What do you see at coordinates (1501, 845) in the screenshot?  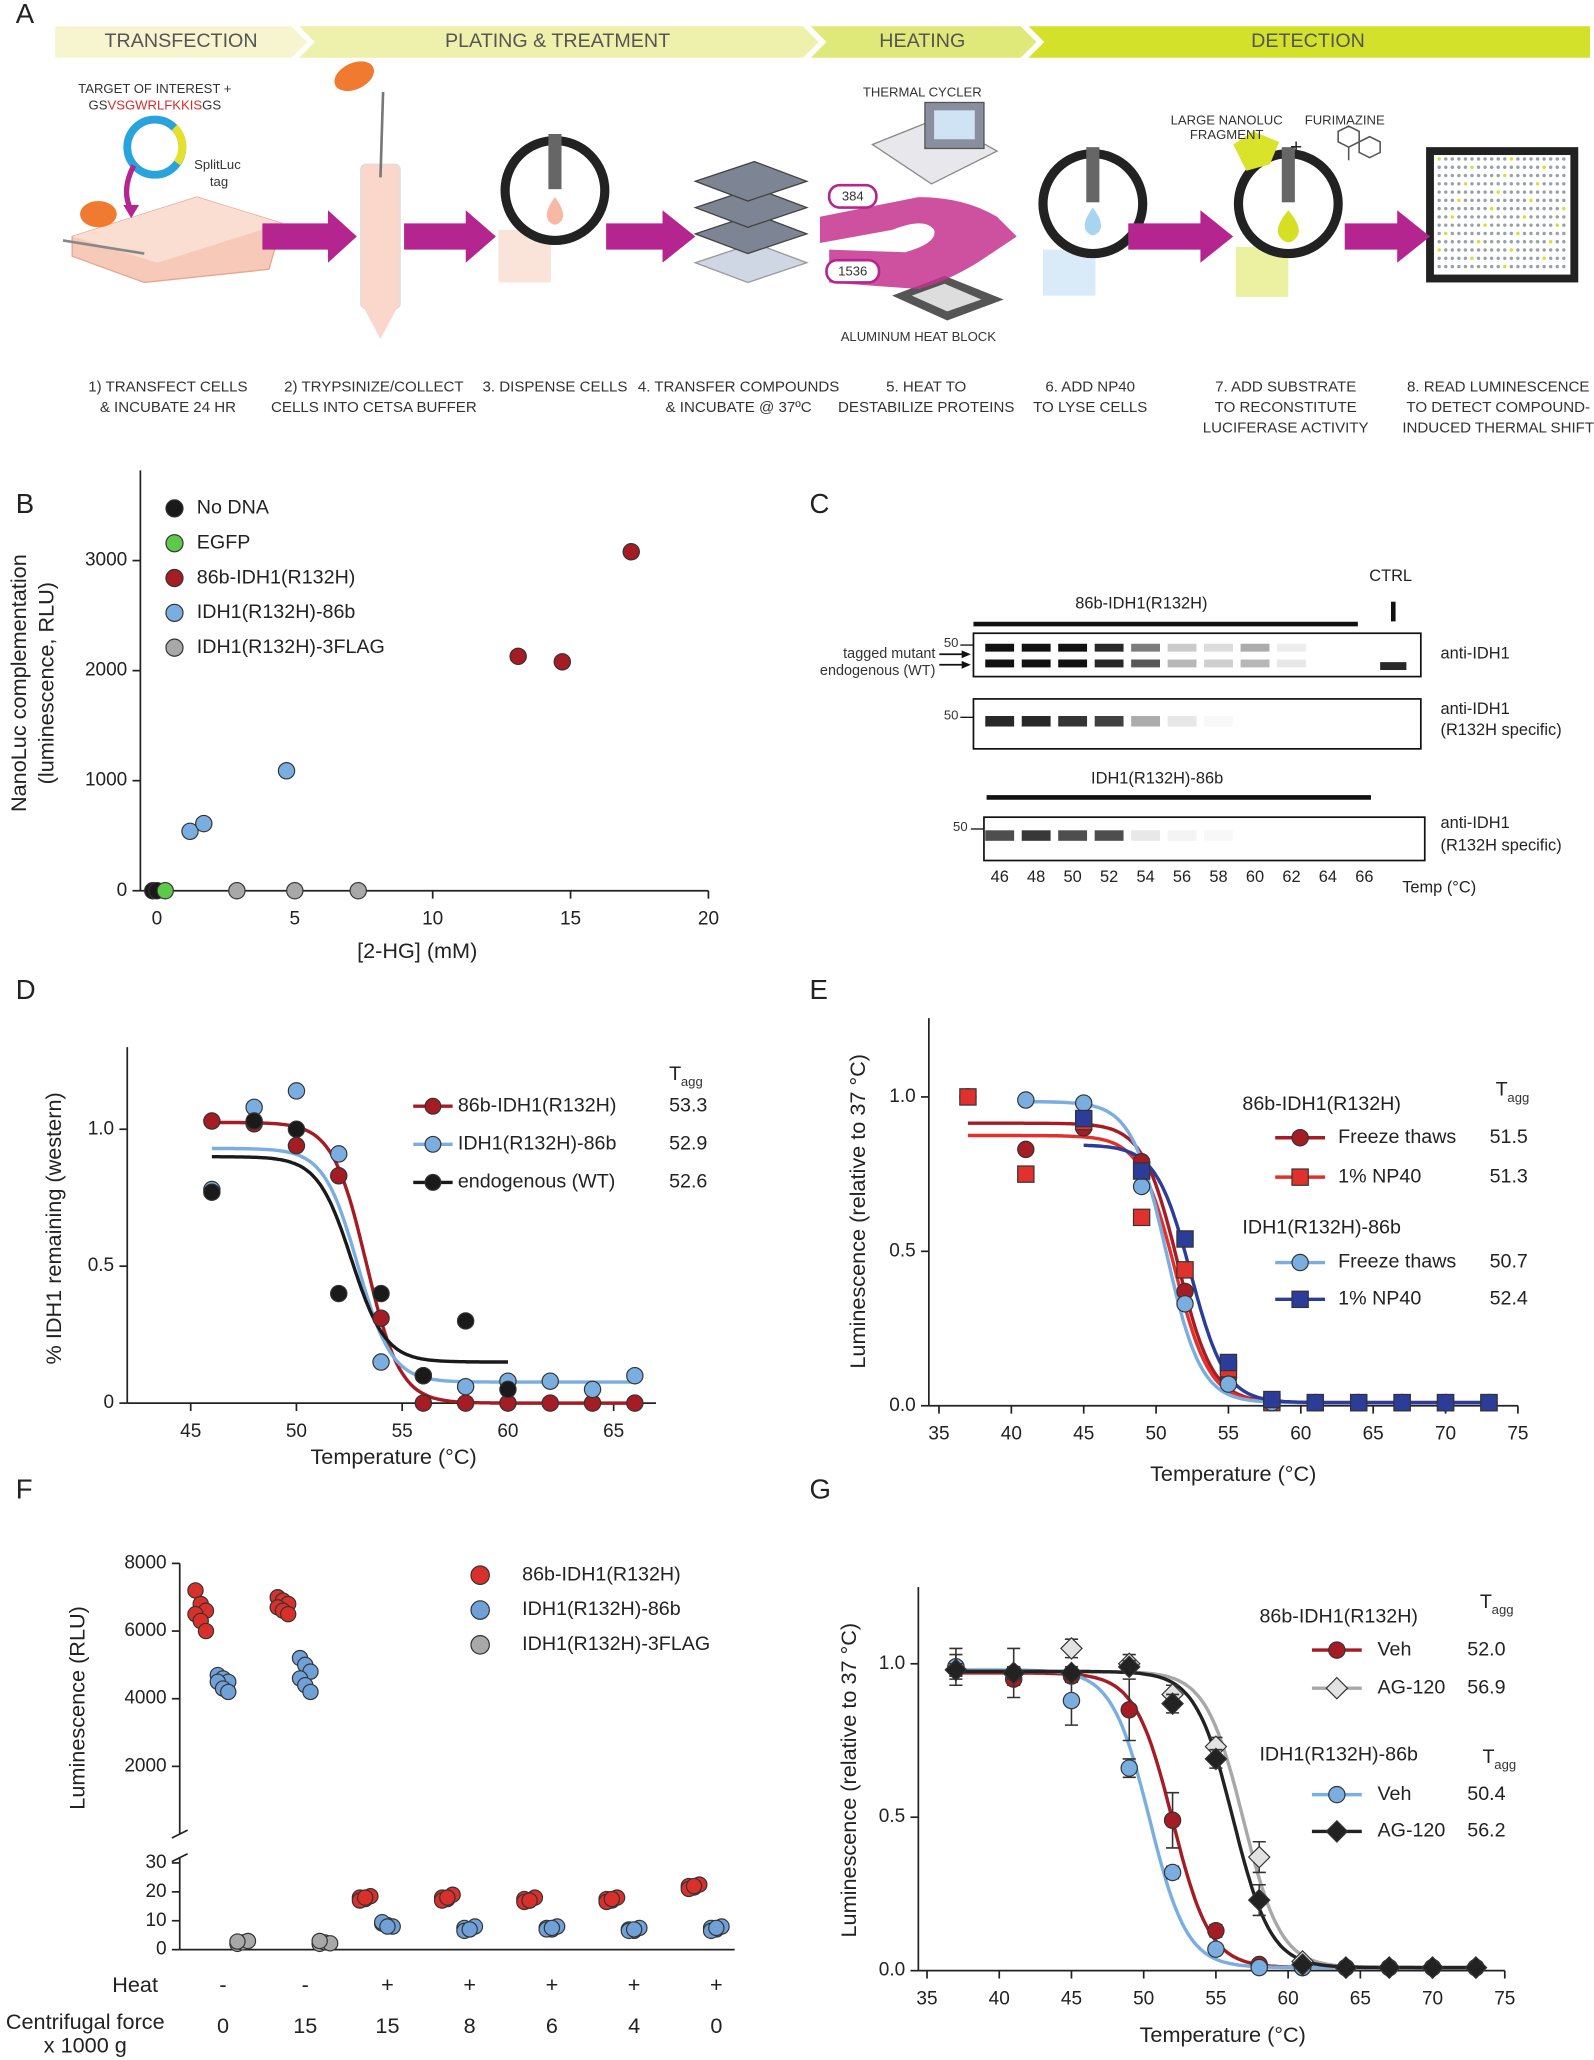 I see `antibody-label: (R132H specific)` at bounding box center [1501, 845].